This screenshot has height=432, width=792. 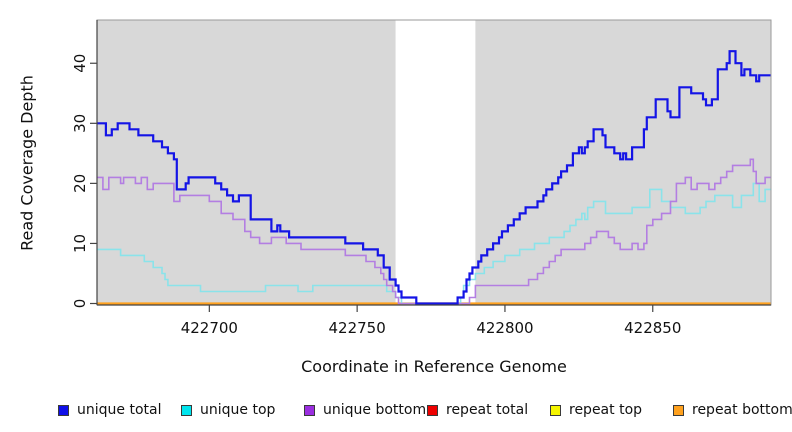 I want to click on legend-item-repeat-top: repeat top, so click(x=596, y=410).